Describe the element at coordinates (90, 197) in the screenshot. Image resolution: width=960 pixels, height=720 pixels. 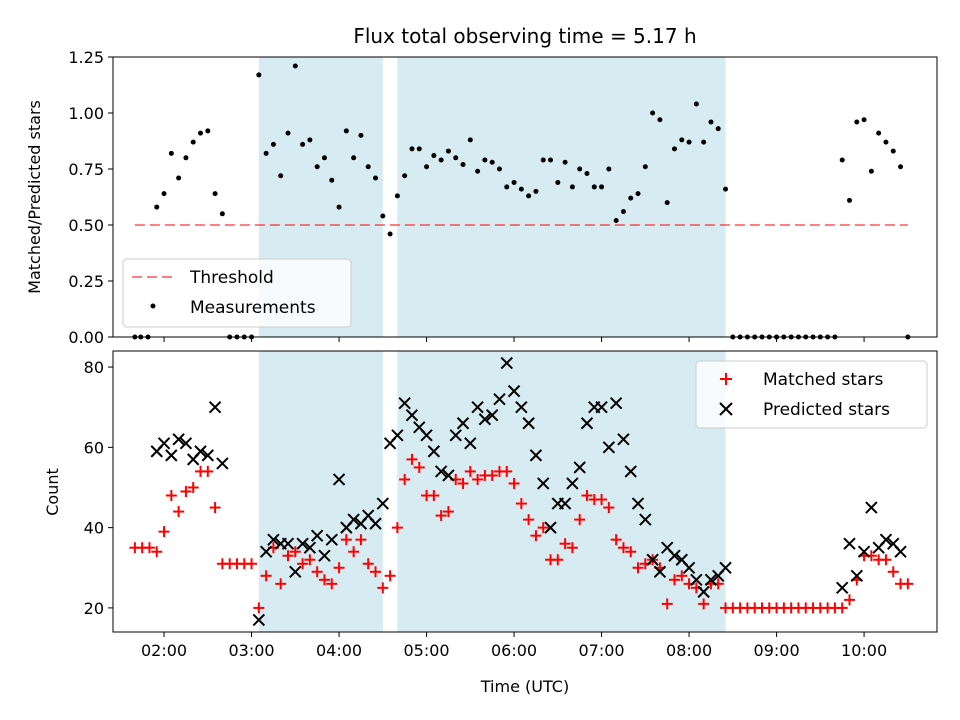
I see `ratio-y-axis: 0.00 0.25 0.50 0.75 1.00 1.25` at that location.